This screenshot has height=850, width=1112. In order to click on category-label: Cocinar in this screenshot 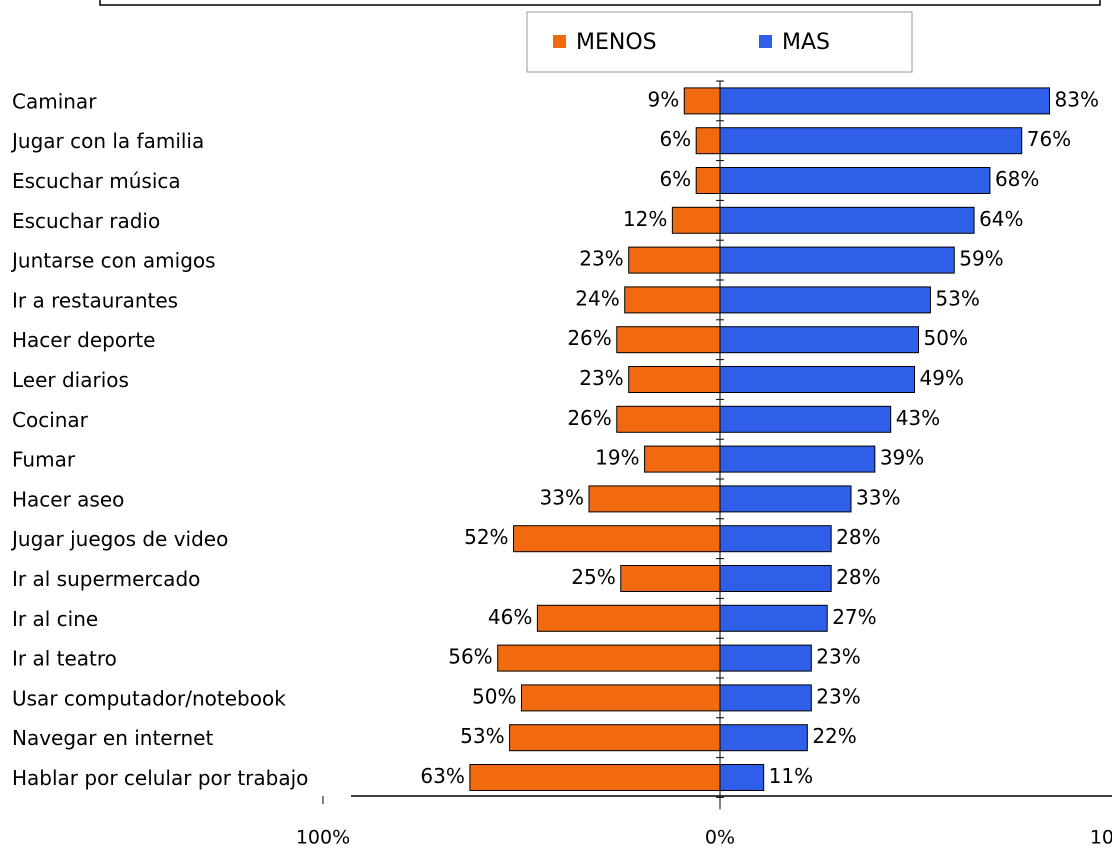, I will do `click(50, 420)`.